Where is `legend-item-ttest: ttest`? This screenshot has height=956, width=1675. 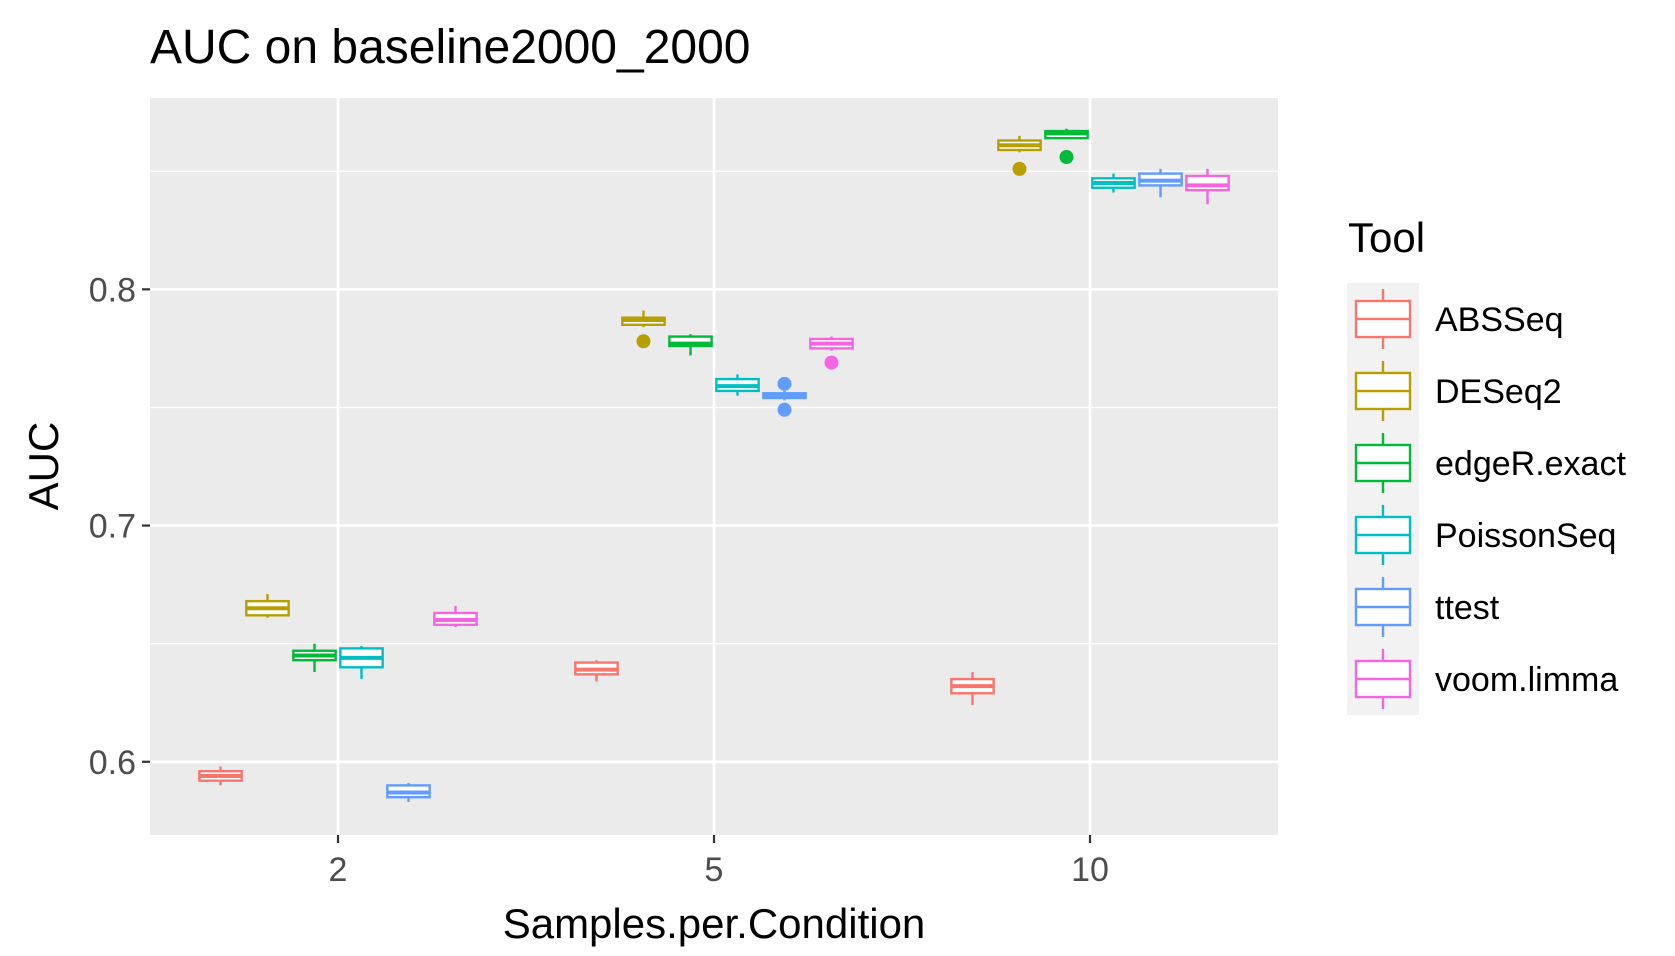
legend-item-ttest: ttest is located at coordinates (1427, 607).